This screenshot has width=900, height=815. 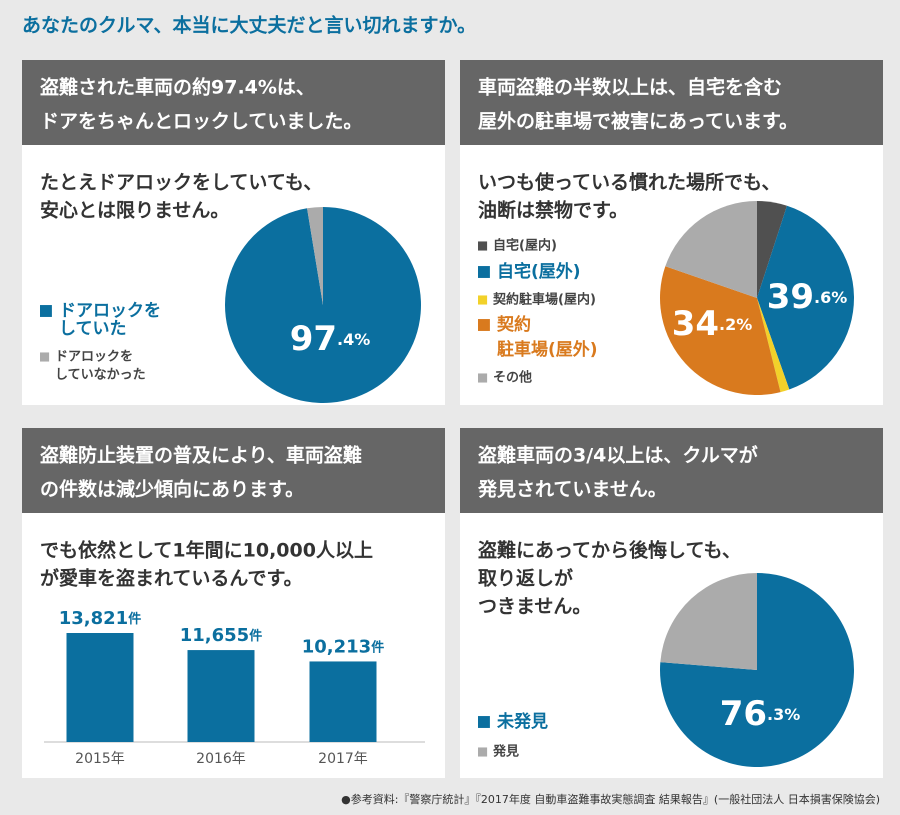 I want to click on legend-label: 自宅(屋外), so click(x=539, y=271).